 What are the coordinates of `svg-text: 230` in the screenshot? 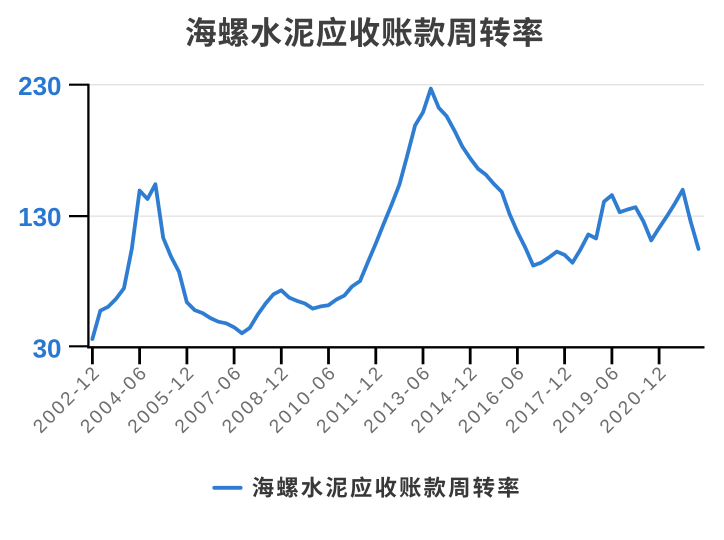 It's located at (39, 86).